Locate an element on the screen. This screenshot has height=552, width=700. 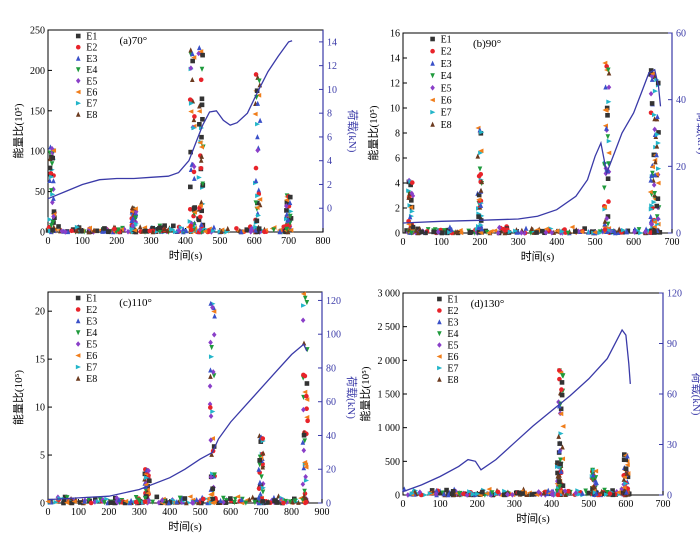
y2-axis-label: 荷载(kN) is located at coordinates (351, 397).